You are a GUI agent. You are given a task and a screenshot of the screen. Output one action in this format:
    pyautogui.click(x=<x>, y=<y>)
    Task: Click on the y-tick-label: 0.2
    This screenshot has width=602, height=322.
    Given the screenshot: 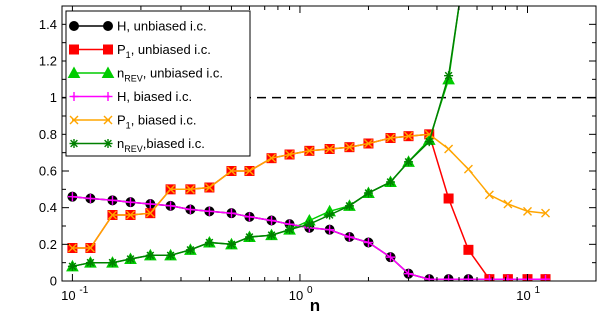 What is the action you would take?
    pyautogui.click(x=48, y=244)
    